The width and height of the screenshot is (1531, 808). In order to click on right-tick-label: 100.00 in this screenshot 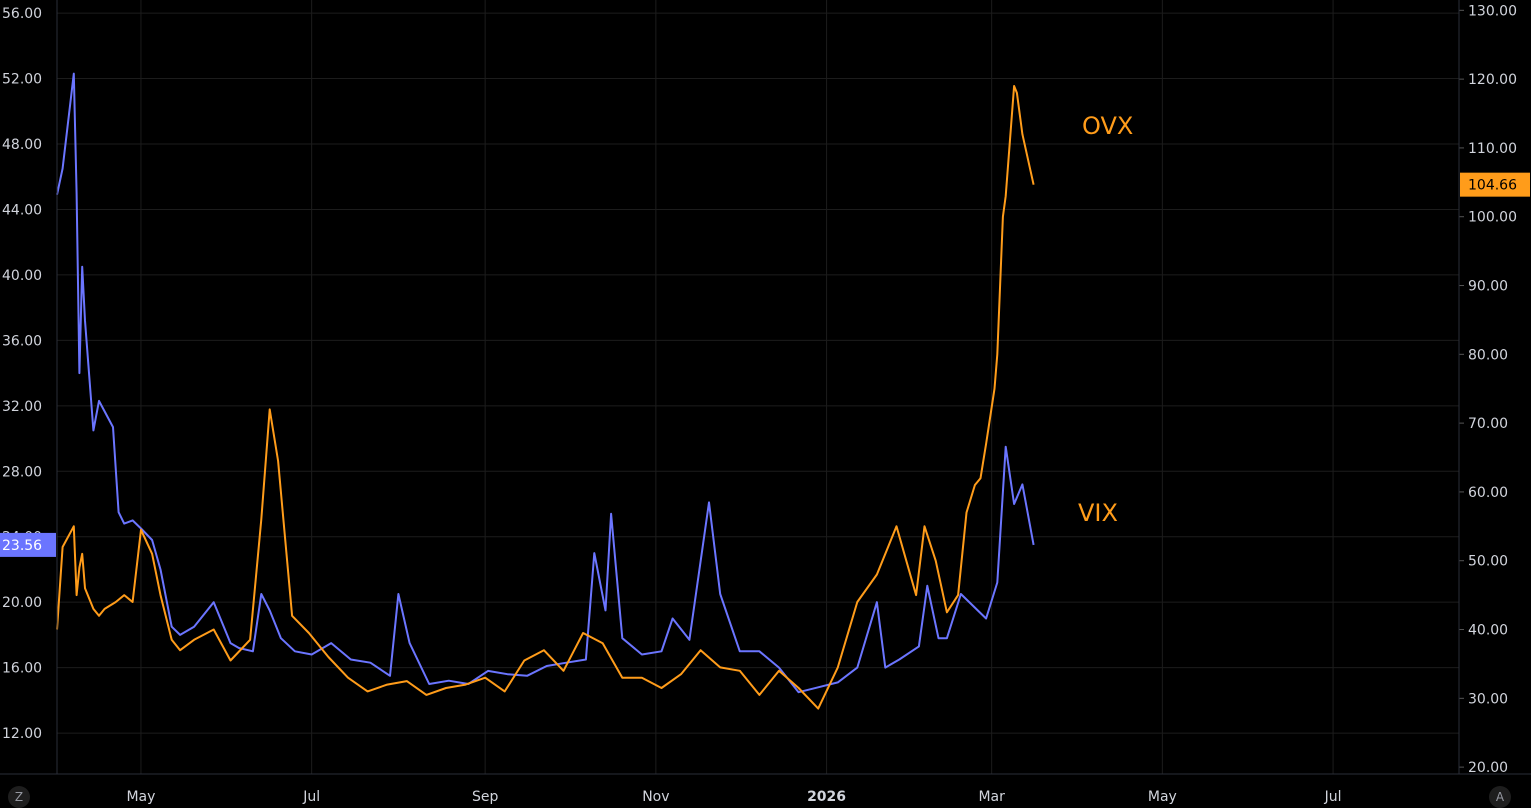, I will do `click(1492, 218)`.